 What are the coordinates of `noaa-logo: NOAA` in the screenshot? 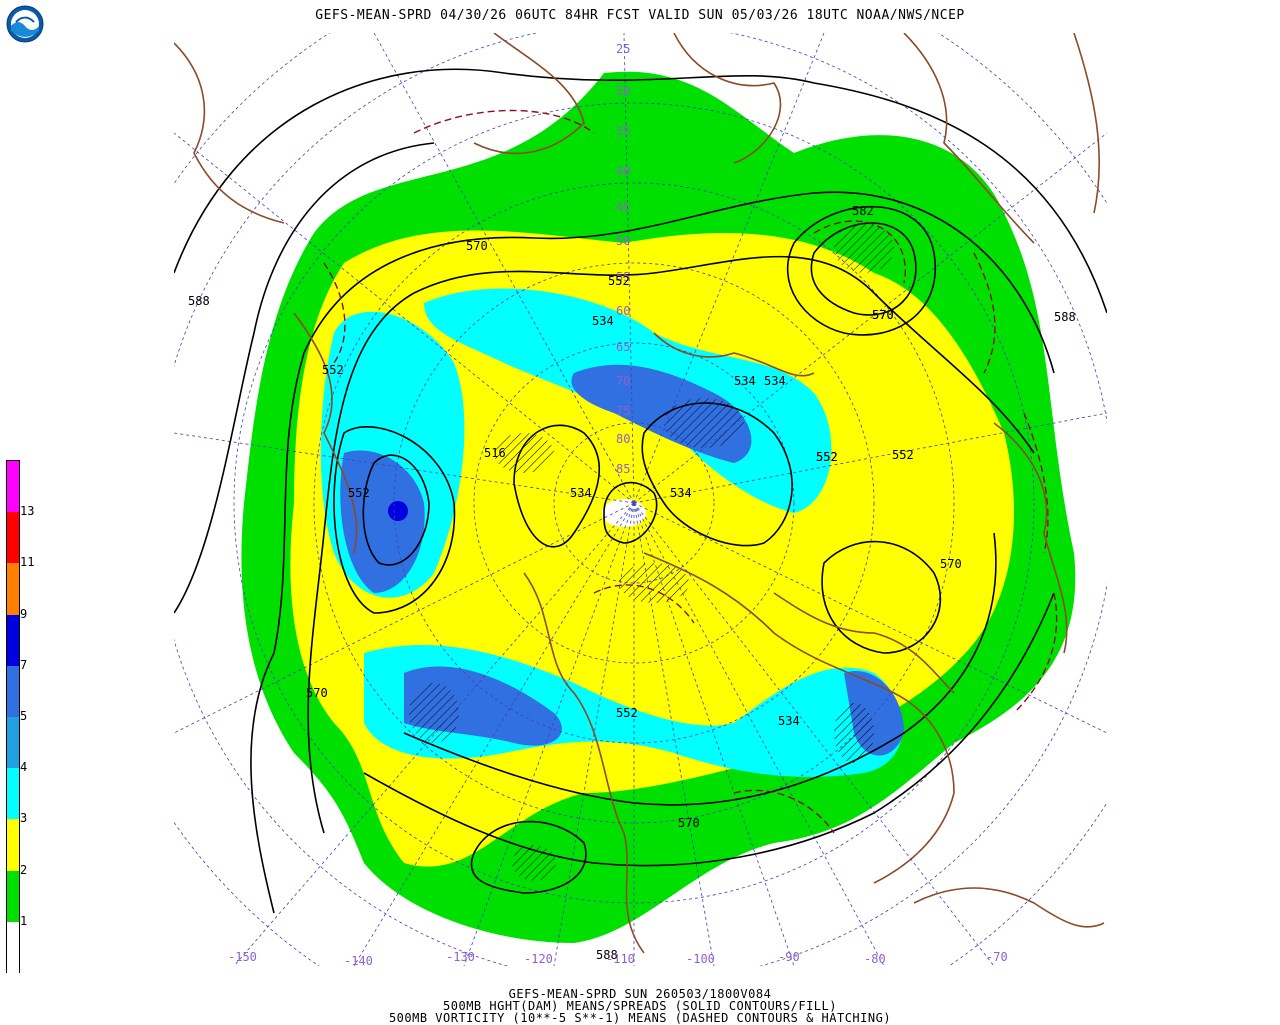 It's located at (25, 26).